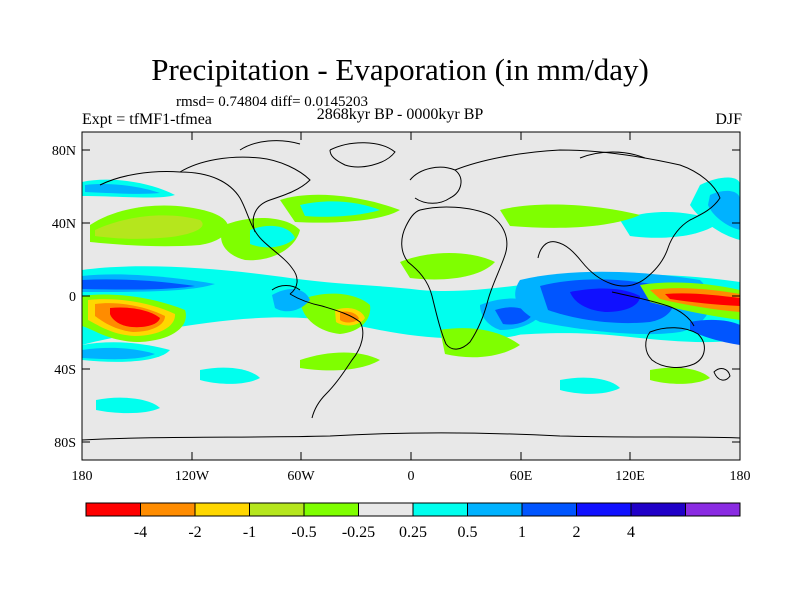 This screenshot has height=600, width=800. What do you see at coordinates (358, 532) in the screenshot?
I see `colorbar-label: -0.25` at bounding box center [358, 532].